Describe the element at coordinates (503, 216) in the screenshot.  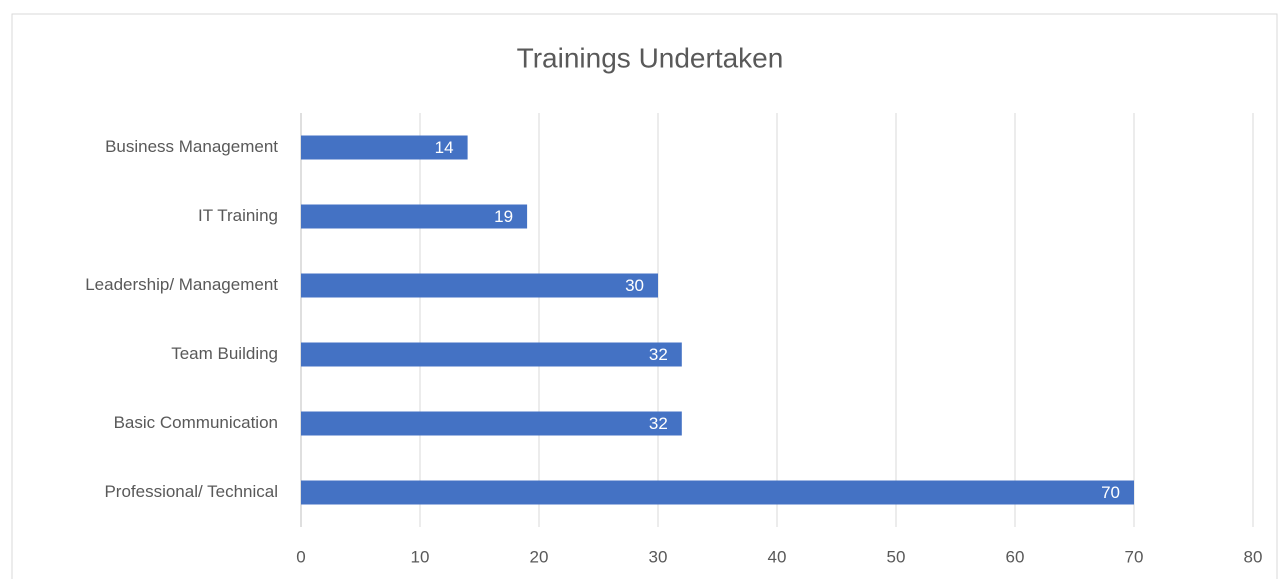
I see `data-label: 19` at that location.